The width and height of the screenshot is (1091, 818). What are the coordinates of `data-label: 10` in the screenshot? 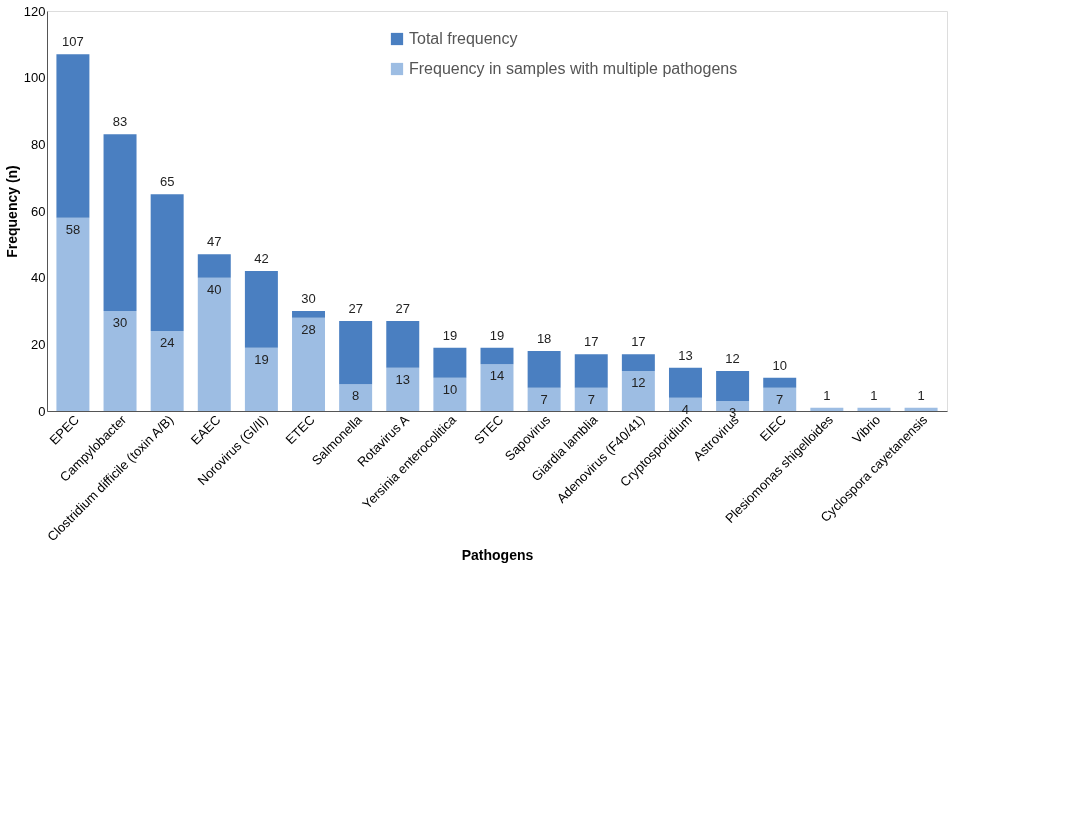 It's located at (450, 389).